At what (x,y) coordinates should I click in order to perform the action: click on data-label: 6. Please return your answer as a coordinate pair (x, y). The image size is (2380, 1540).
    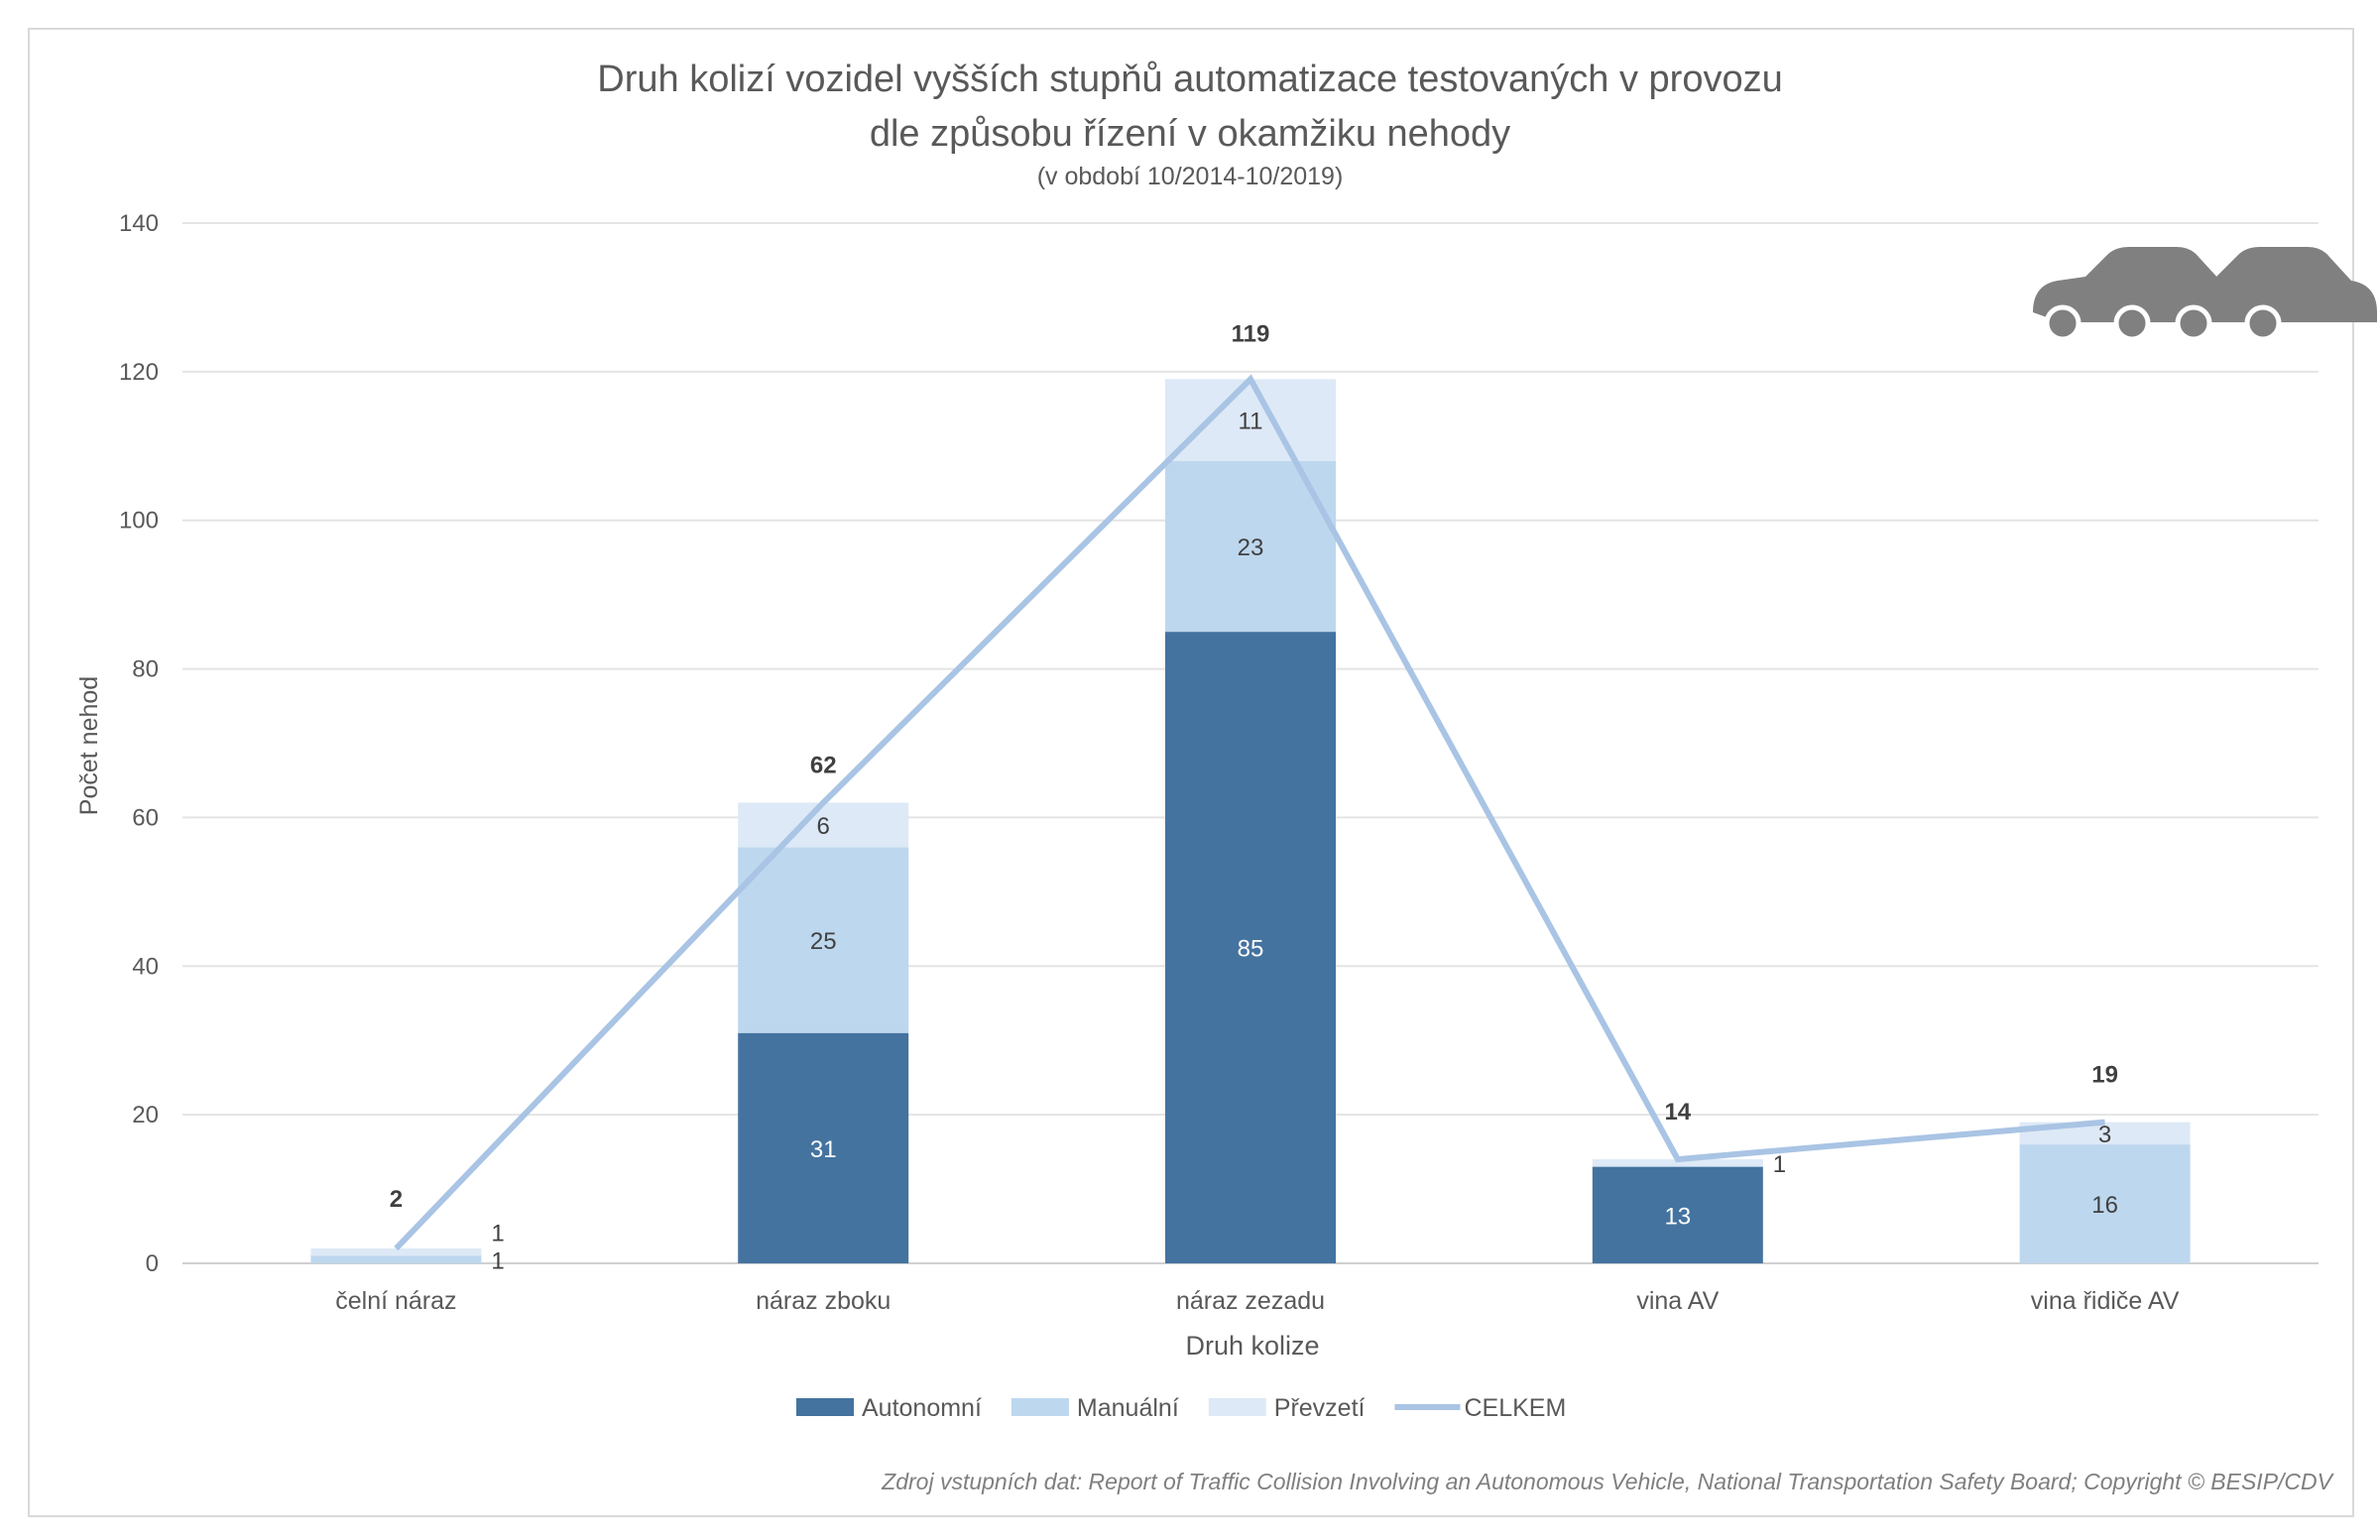
    Looking at the image, I should click on (823, 826).